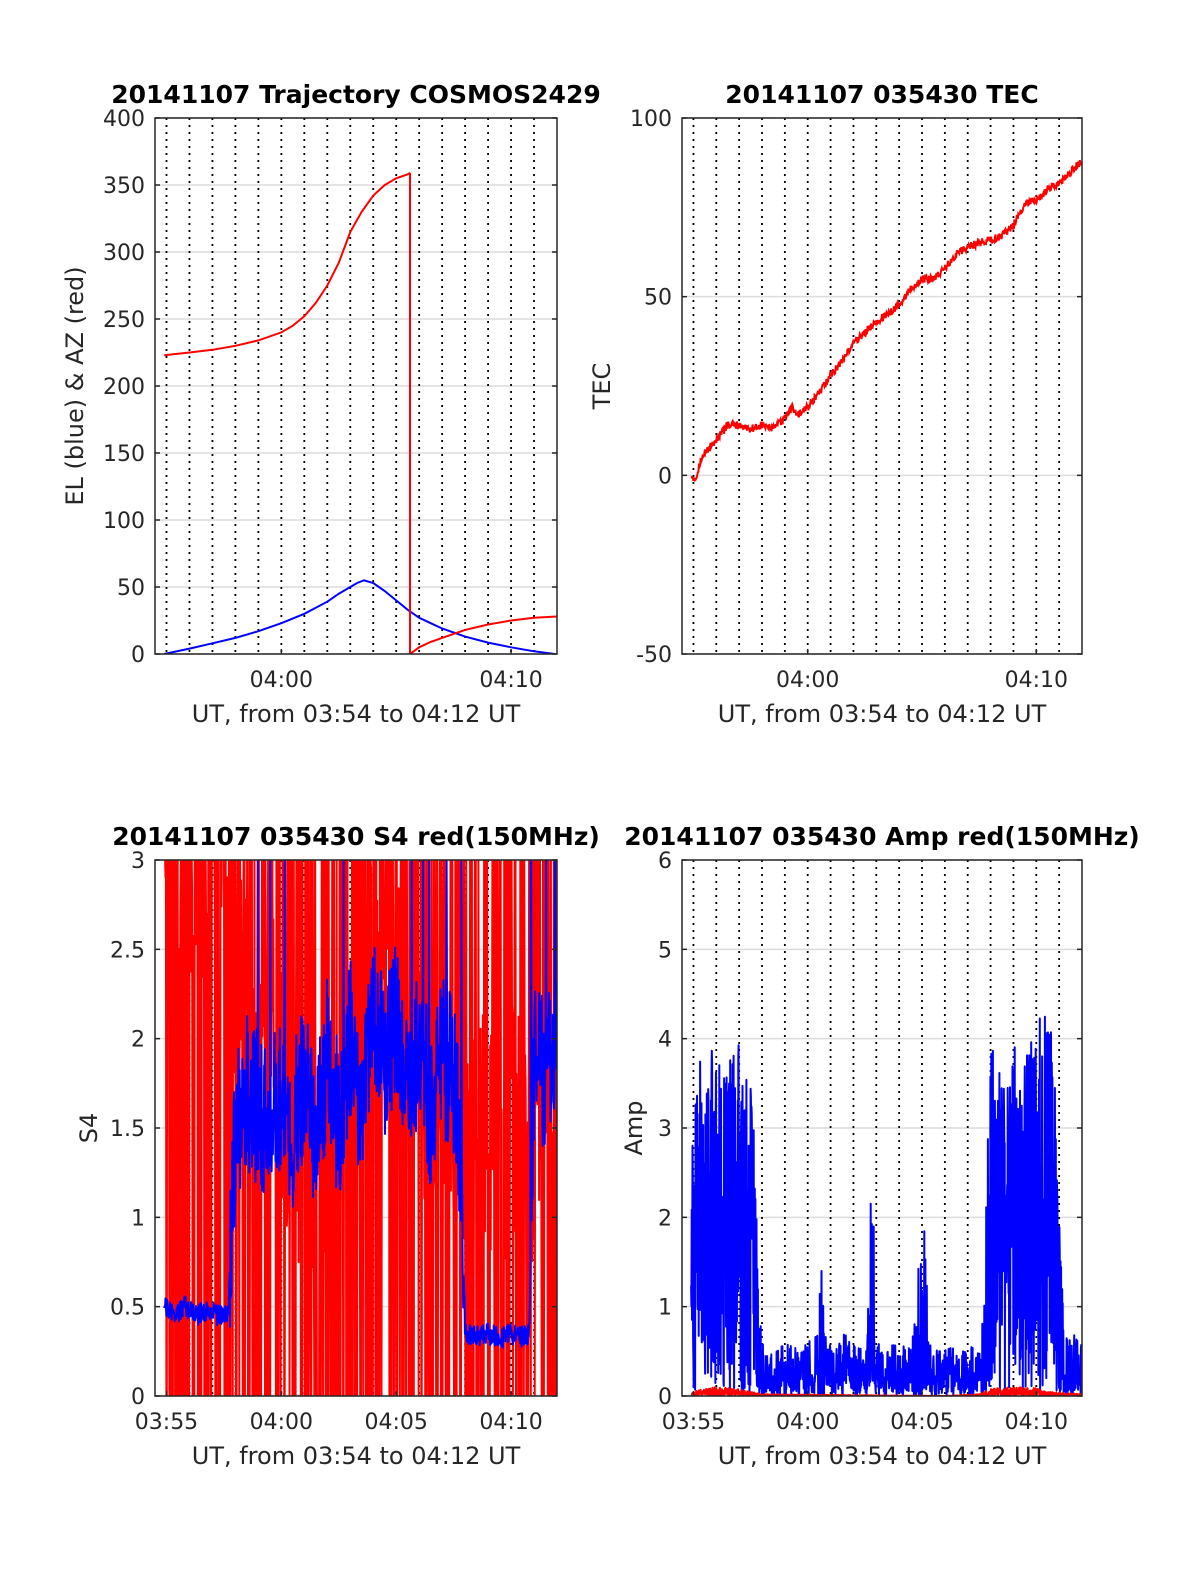  Describe the element at coordinates (360, 413) in the screenshot. I see `trajectory-plot-area` at that location.